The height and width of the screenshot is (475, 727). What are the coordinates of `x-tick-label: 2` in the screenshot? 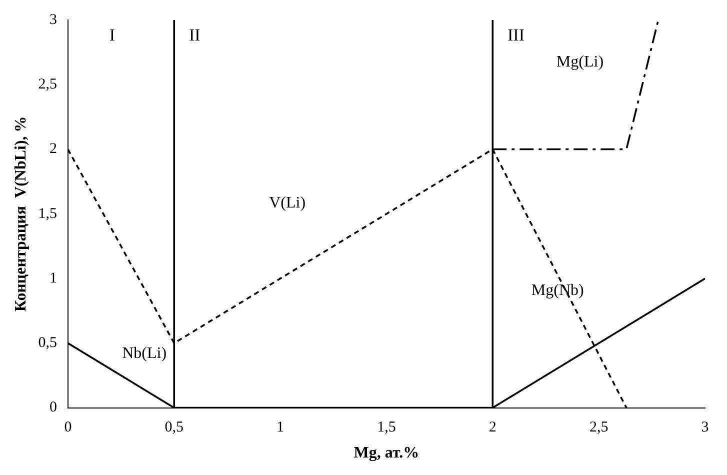 It's located at (492, 428).